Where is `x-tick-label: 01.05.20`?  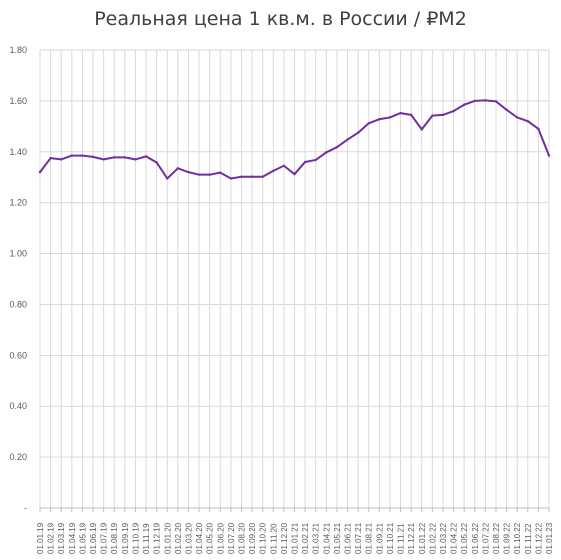
x-tick-label: 01.05.20 is located at coordinates (210, 538).